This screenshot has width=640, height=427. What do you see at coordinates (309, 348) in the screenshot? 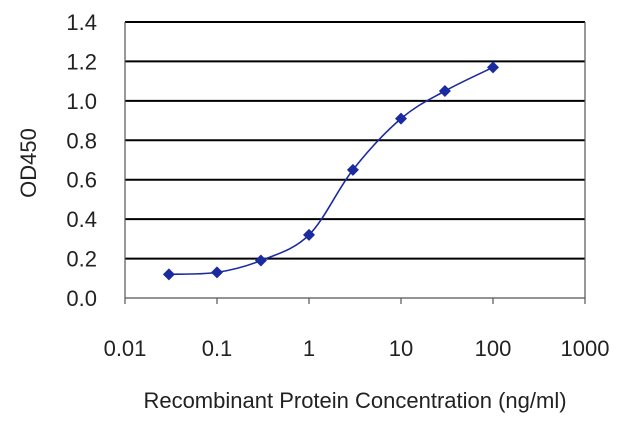
I see `x-tick-label-2: 1` at bounding box center [309, 348].